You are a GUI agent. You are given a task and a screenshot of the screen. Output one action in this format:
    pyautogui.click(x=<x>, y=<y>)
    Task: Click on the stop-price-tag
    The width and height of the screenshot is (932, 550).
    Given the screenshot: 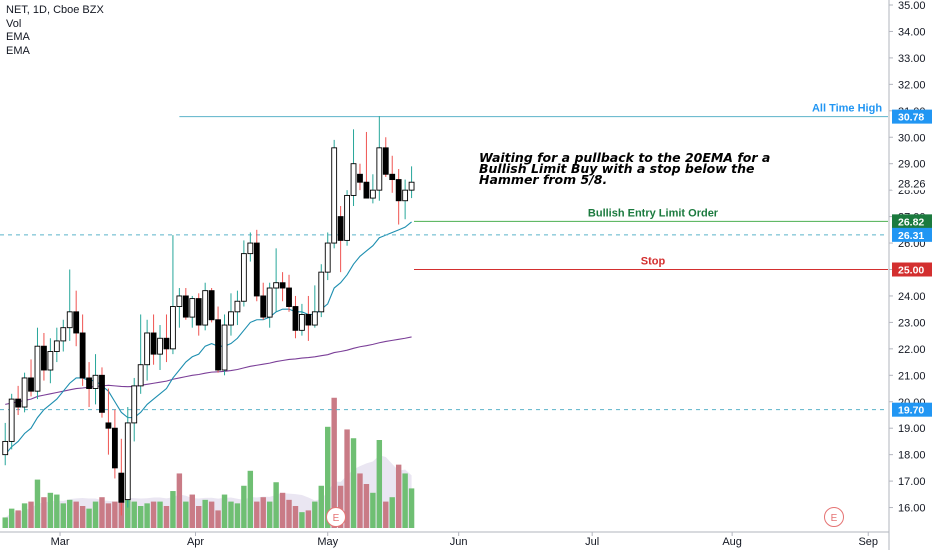 What is the action you would take?
    pyautogui.click(x=912, y=269)
    